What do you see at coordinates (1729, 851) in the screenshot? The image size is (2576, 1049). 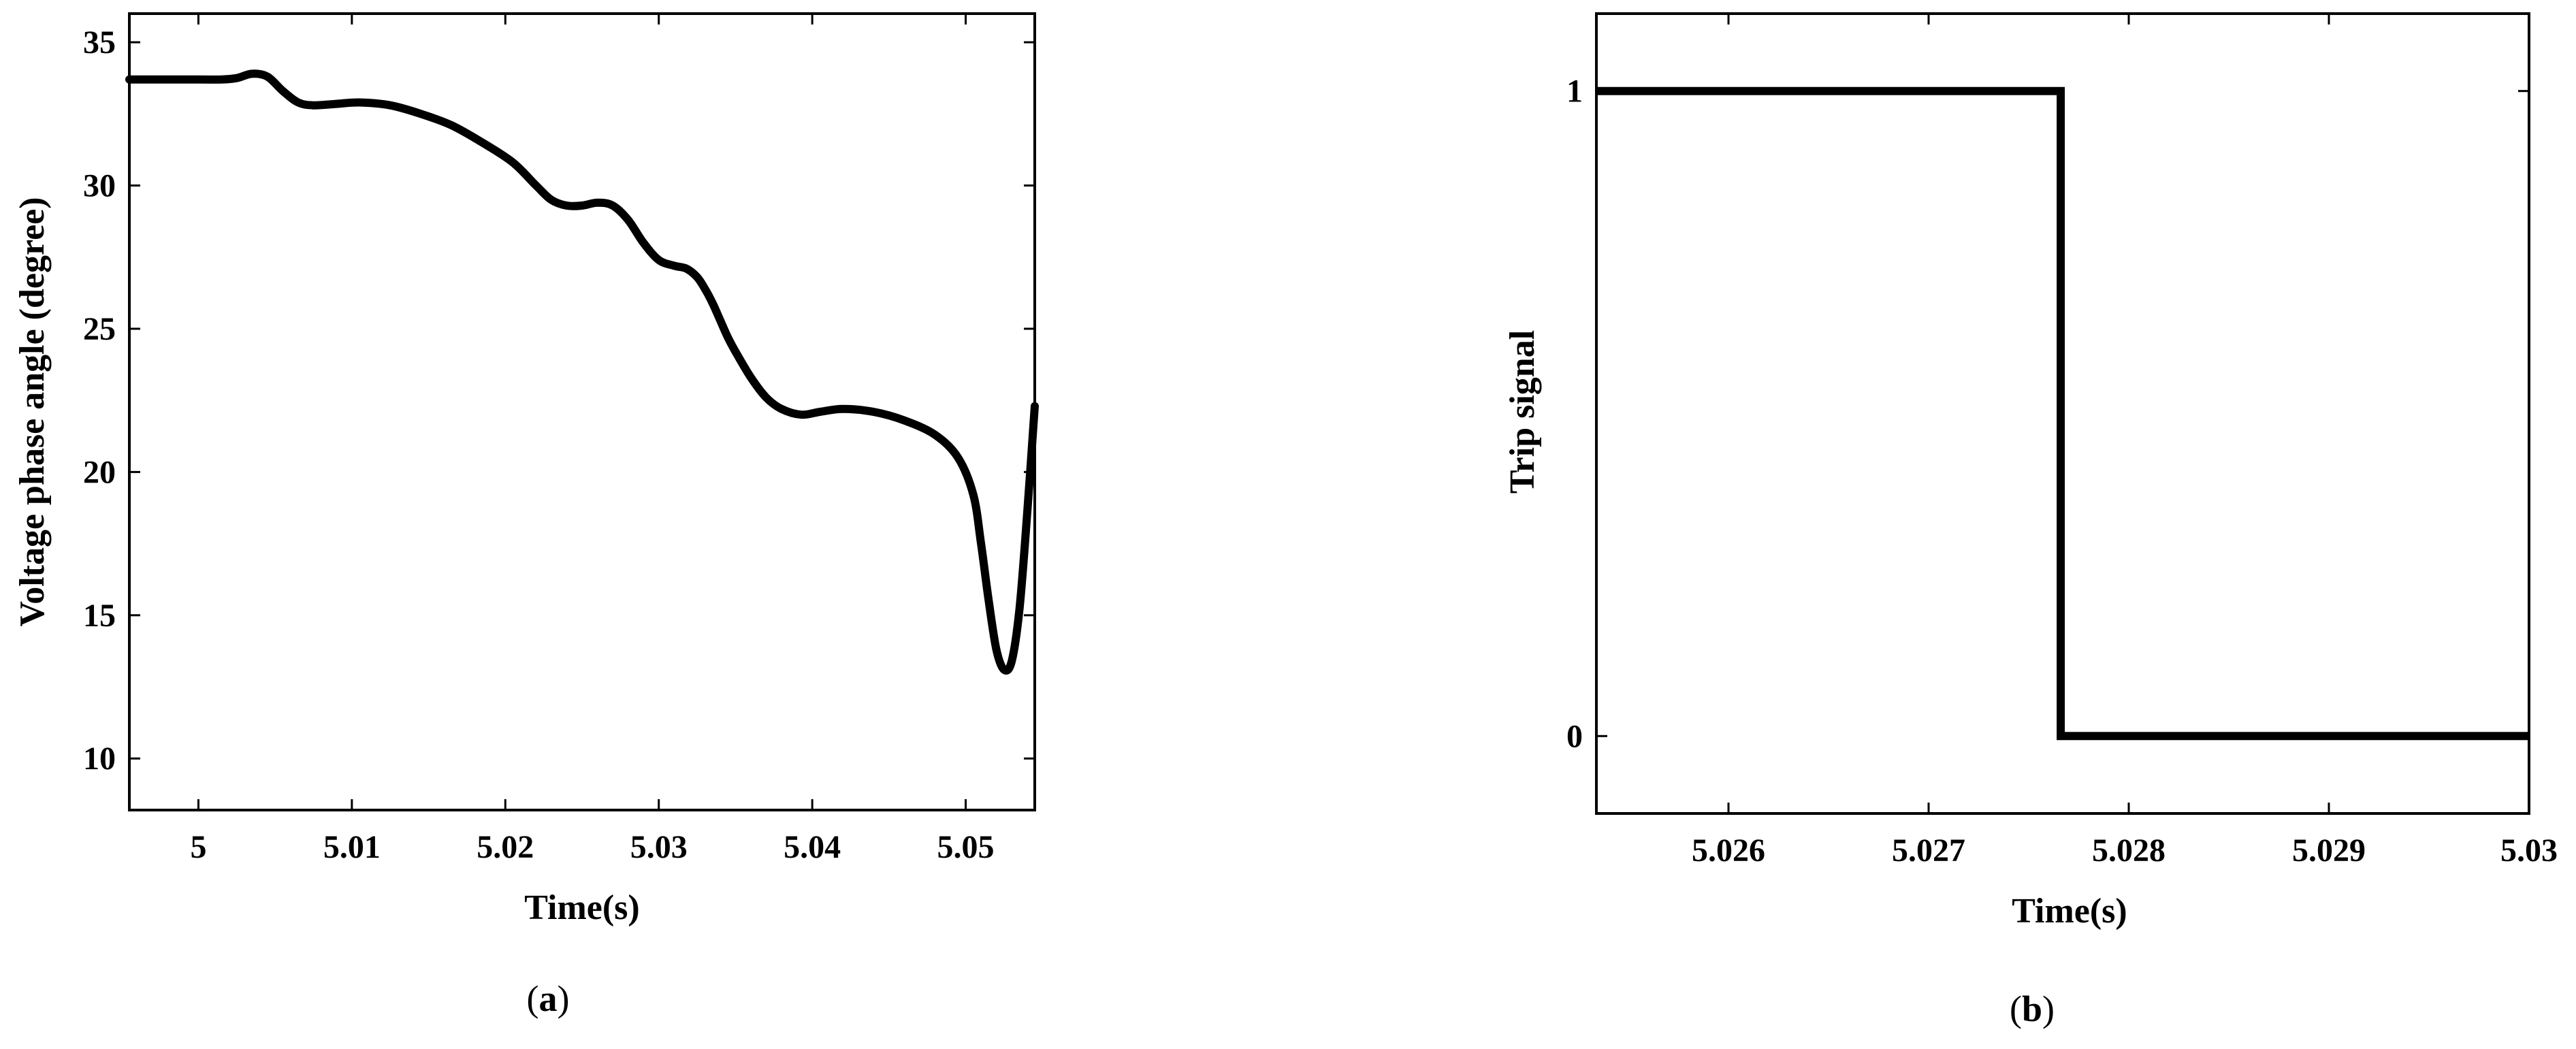 I see `x-tick-label: 5.026` at bounding box center [1729, 851].